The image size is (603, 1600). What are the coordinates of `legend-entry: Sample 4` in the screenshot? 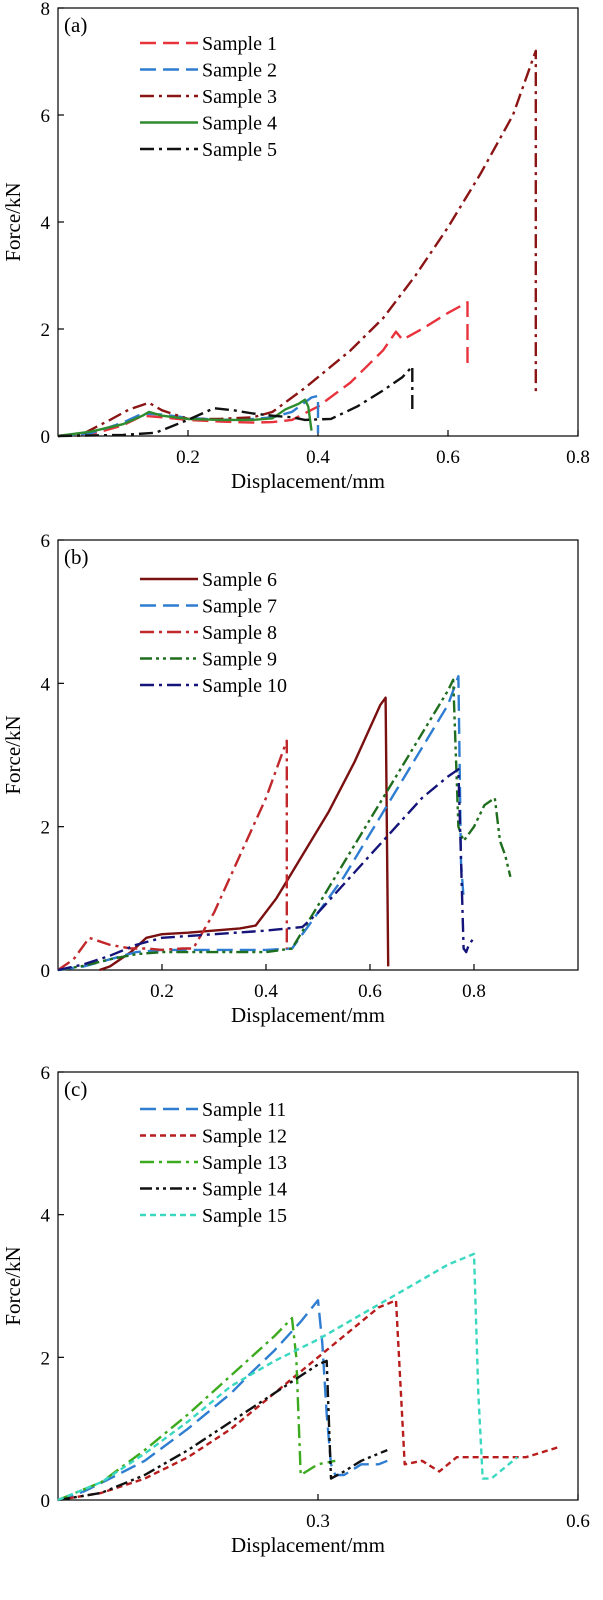 It's located at (239, 124).